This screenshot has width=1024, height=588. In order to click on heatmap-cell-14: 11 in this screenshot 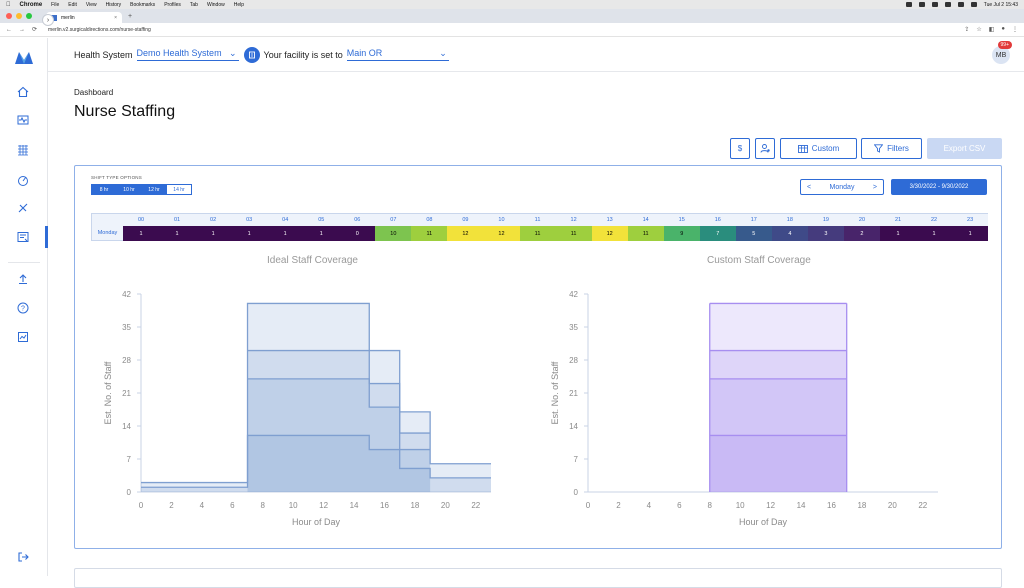, I will do `click(645, 233)`.